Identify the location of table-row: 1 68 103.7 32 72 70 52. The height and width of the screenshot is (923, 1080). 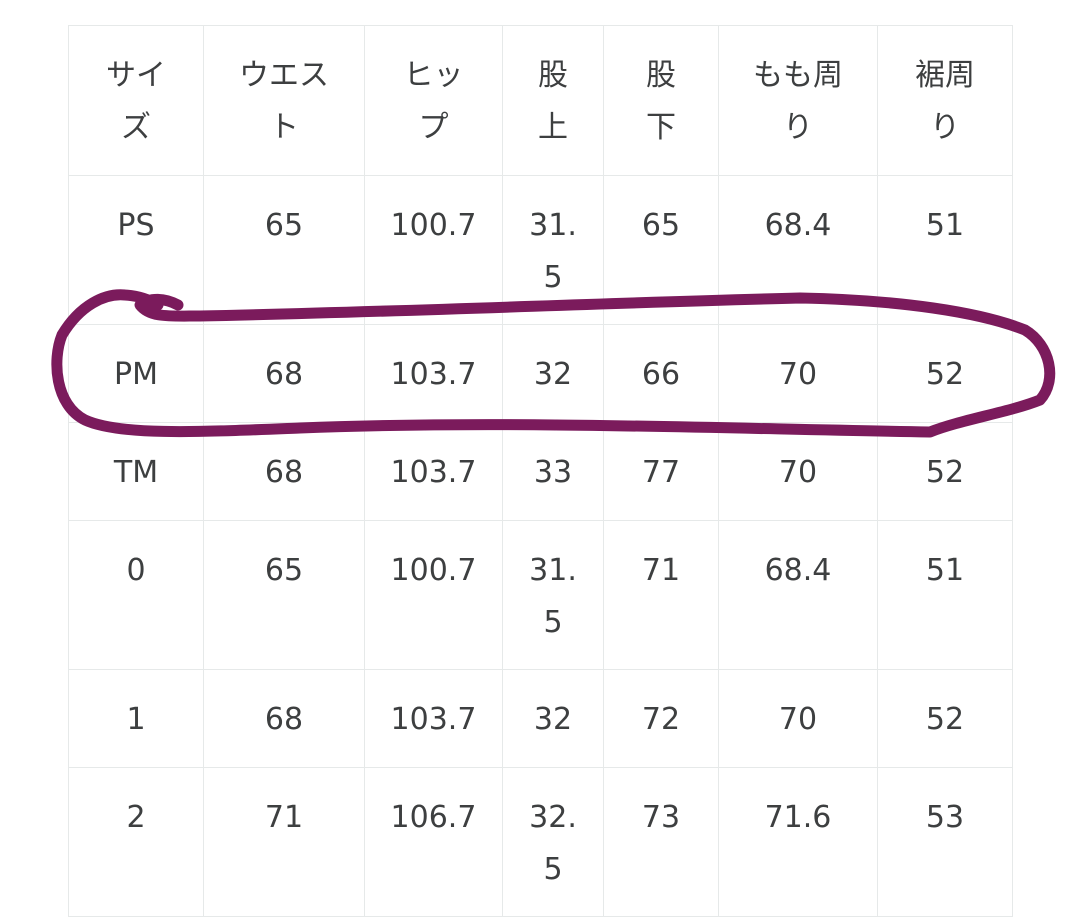
(540, 718).